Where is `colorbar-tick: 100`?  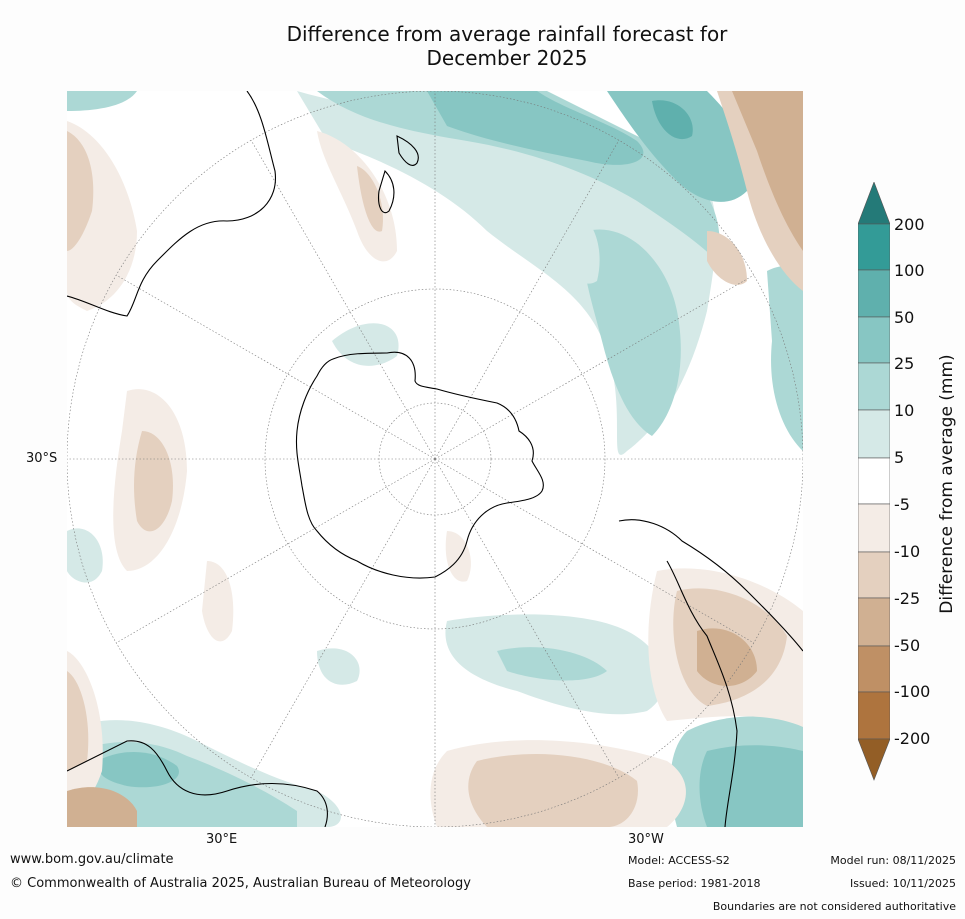 colorbar-tick: 100 is located at coordinates (909, 270).